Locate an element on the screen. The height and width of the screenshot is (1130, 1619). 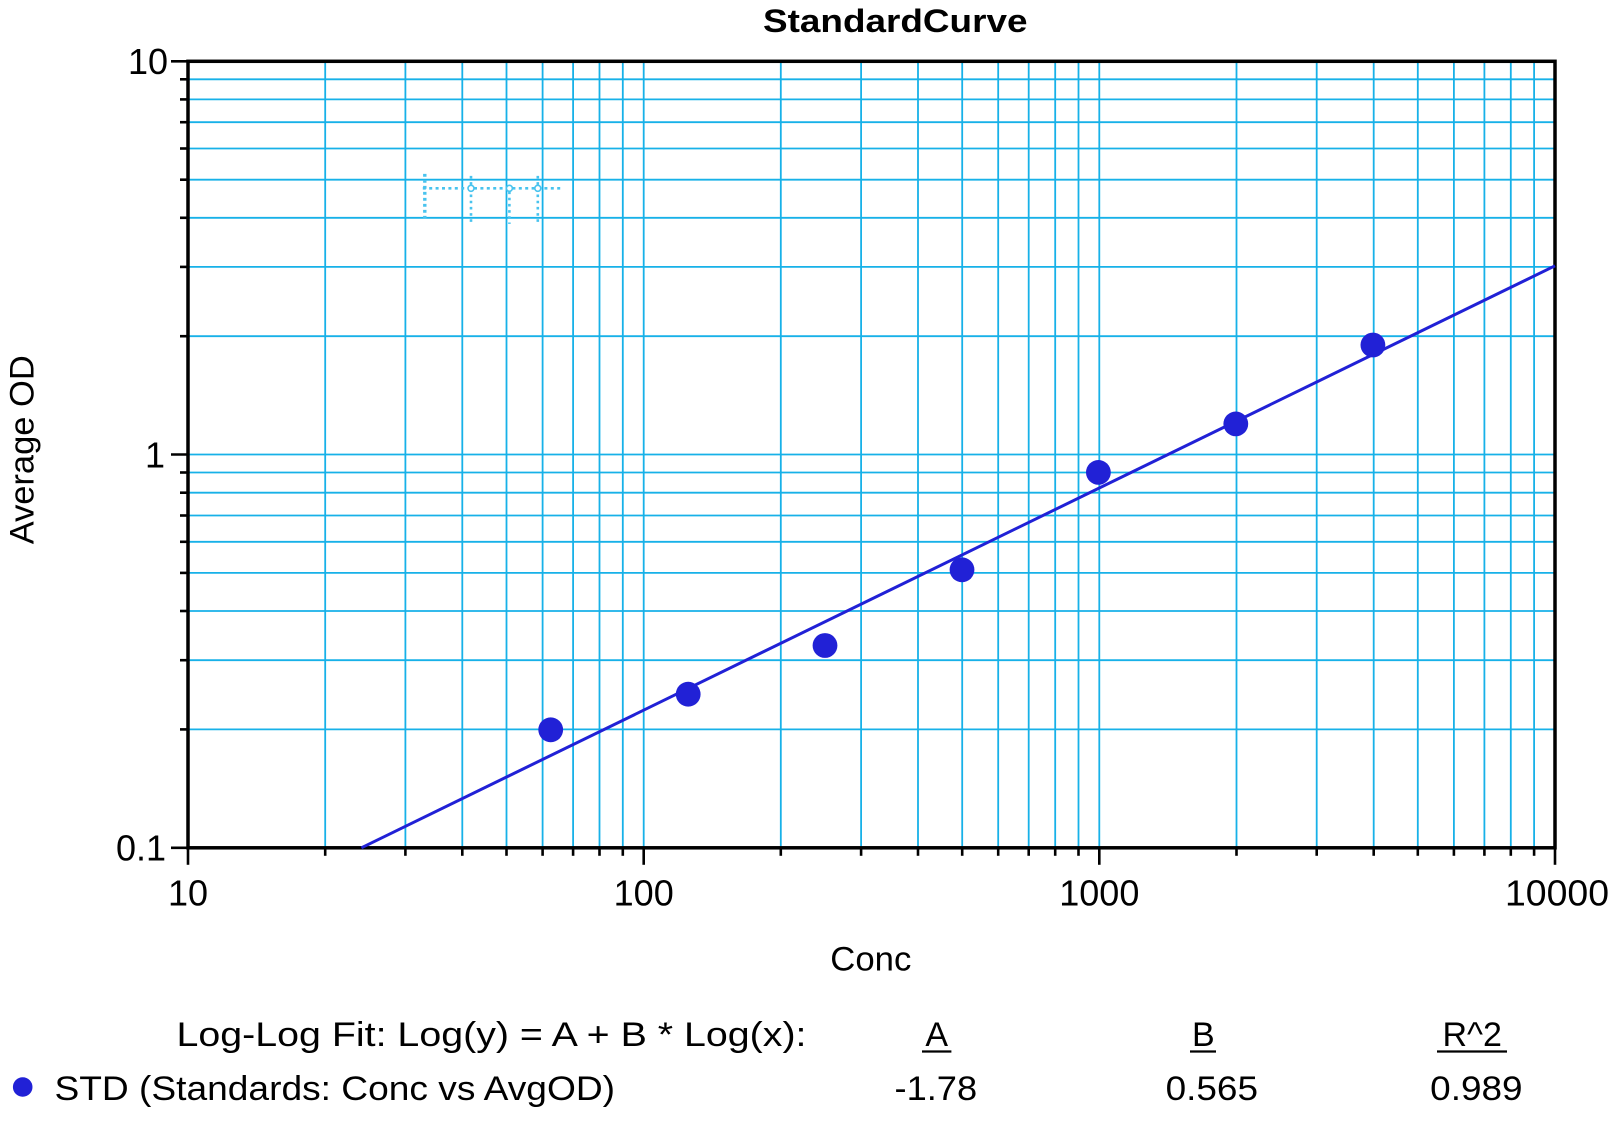
svg-text: 10000 is located at coordinates (1557, 893).